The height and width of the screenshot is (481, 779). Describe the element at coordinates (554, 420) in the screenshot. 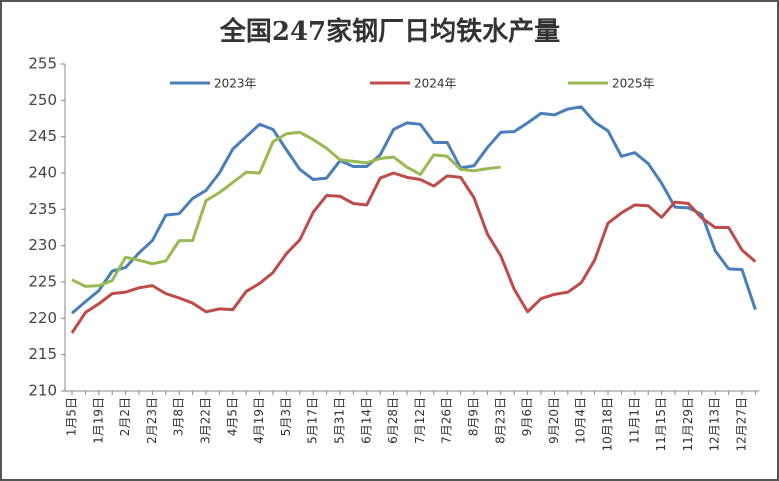

I see `x-tick-label: 9月20日` at that location.